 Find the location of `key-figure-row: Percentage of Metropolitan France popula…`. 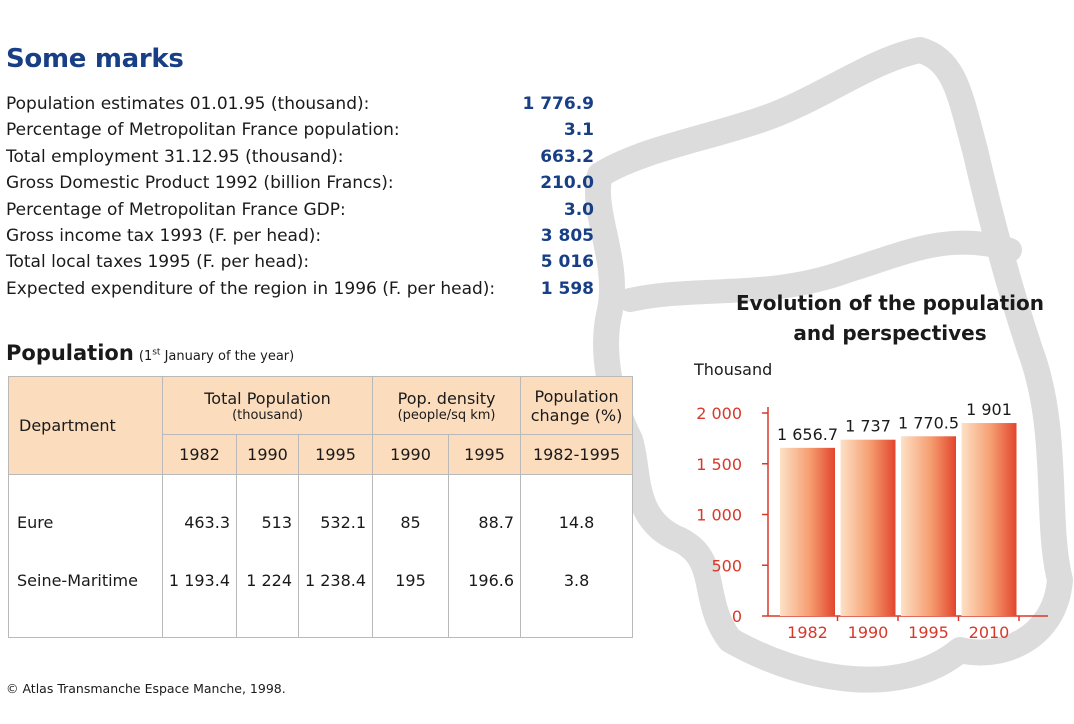

key-figure-row: Percentage of Metropolitan France popula… is located at coordinates (306, 130).